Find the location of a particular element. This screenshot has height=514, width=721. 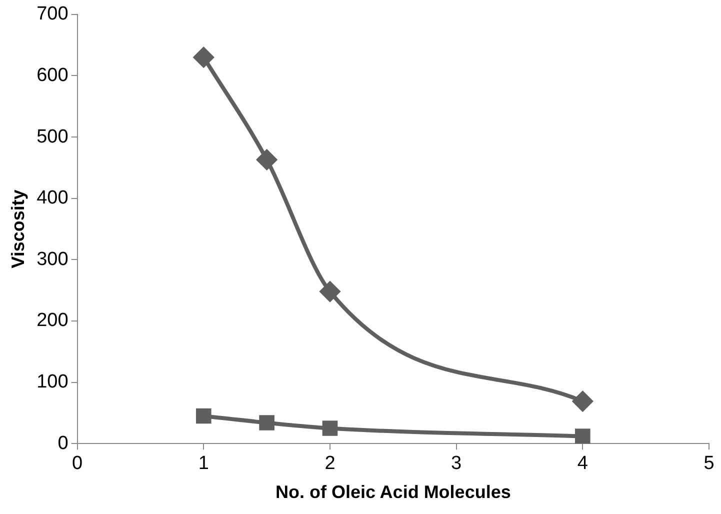

x-tick-label: 0 is located at coordinates (77, 463).